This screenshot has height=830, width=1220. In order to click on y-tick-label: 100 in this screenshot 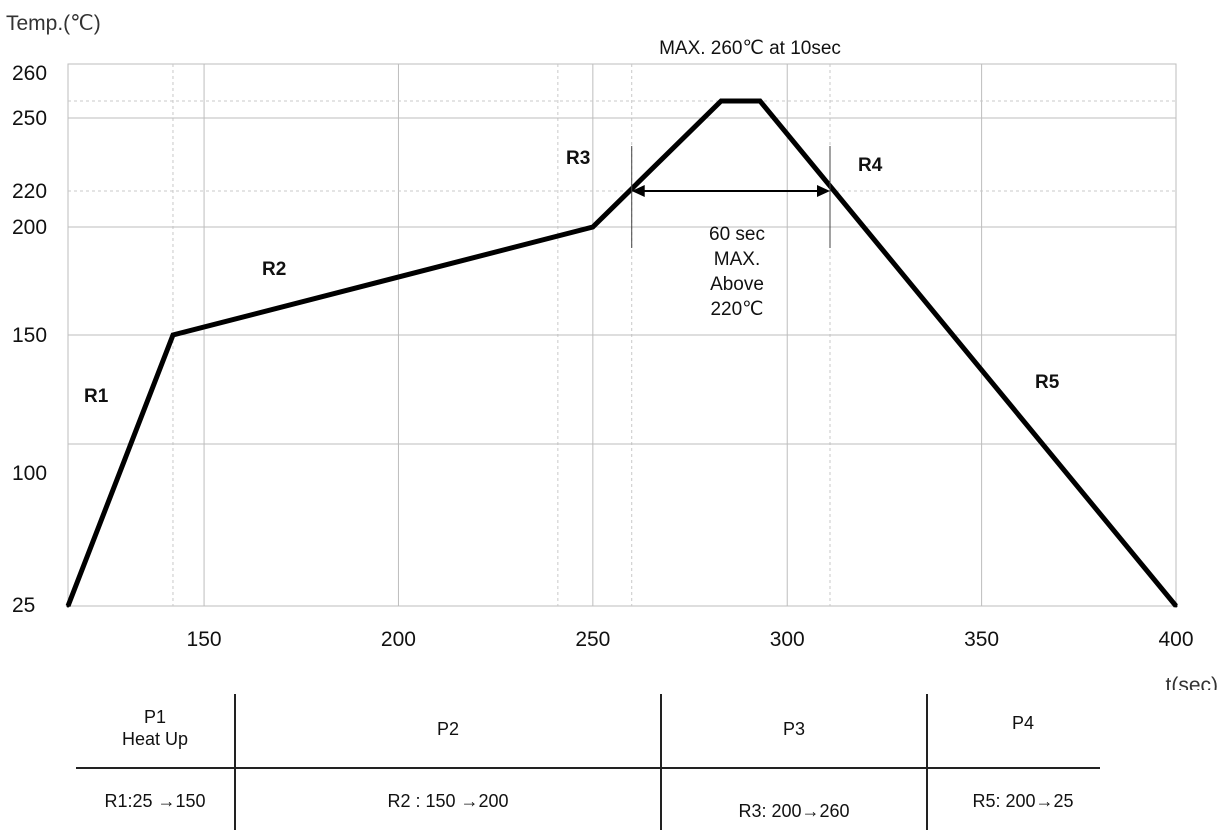, I will do `click(29, 473)`.